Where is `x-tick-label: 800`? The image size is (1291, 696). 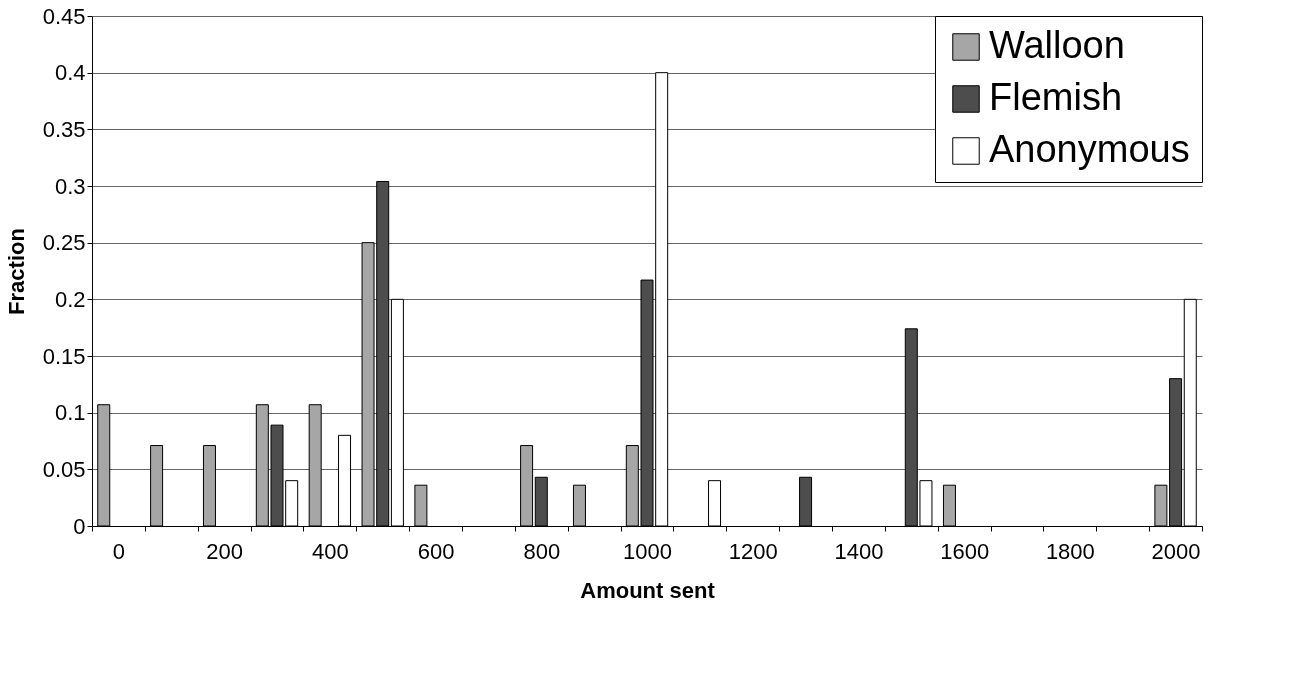
x-tick-label: 800 is located at coordinates (542, 551).